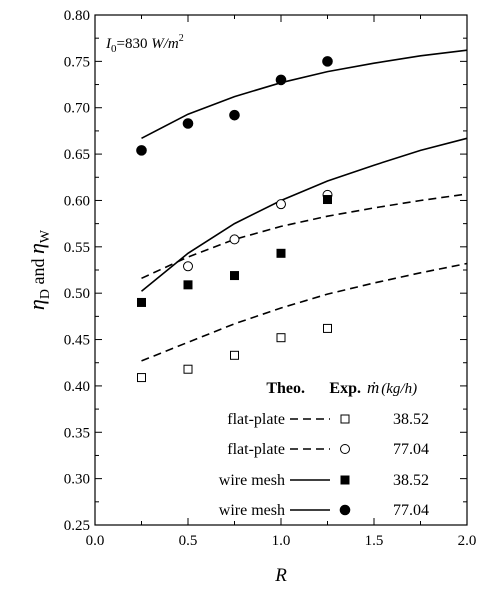  I want to click on x-tick-label: 1.5, so click(374, 541).